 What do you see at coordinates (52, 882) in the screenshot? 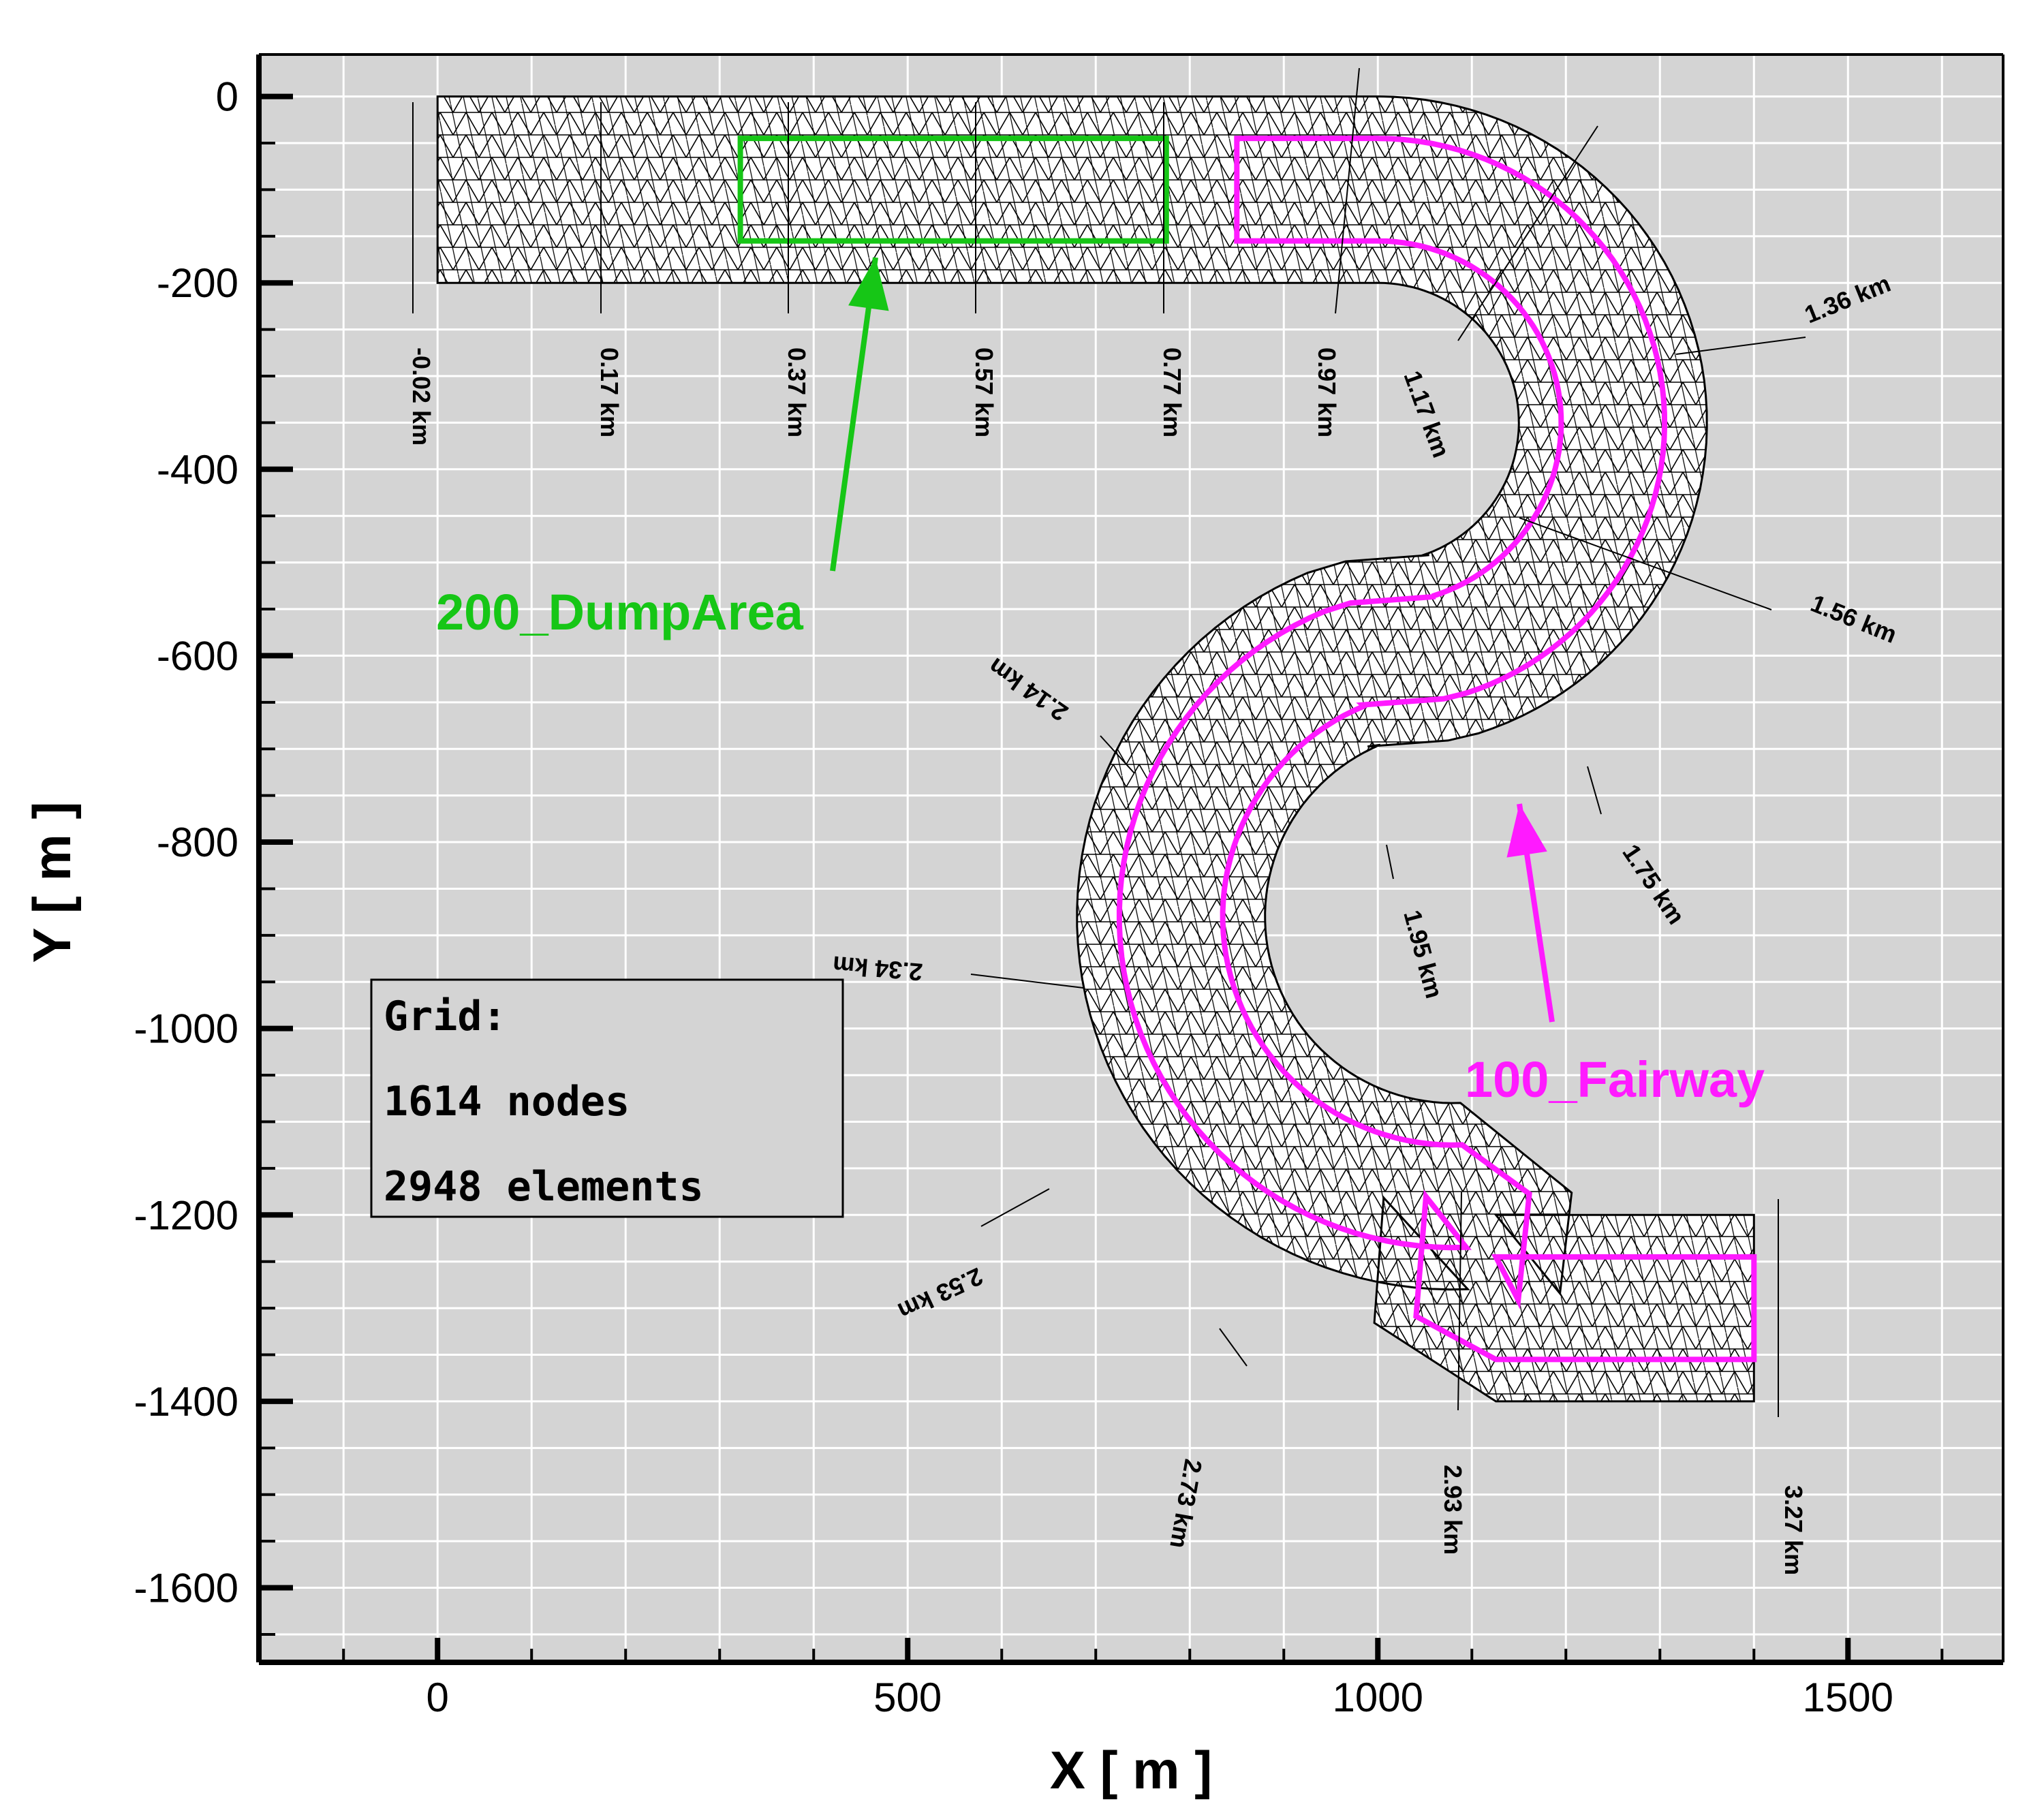
I see `y-axis-title: Y [ m ]` at bounding box center [52, 882].